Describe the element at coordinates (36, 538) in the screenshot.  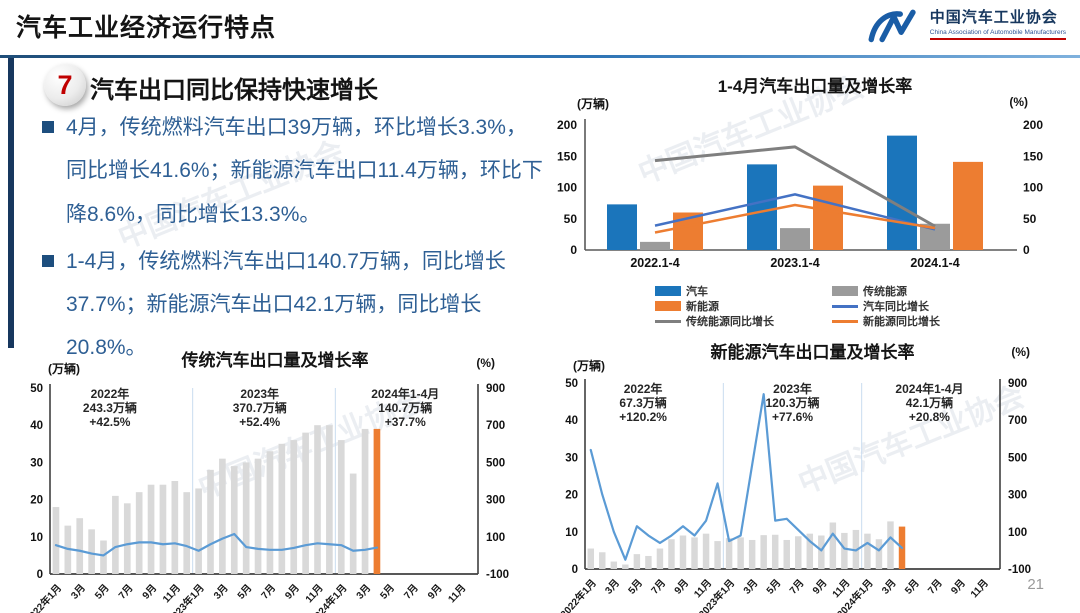
I see `svg-text: 10` at that location.